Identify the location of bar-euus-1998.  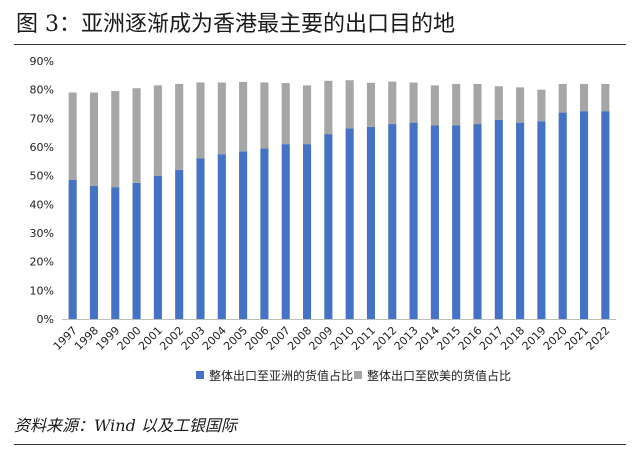
(94, 139).